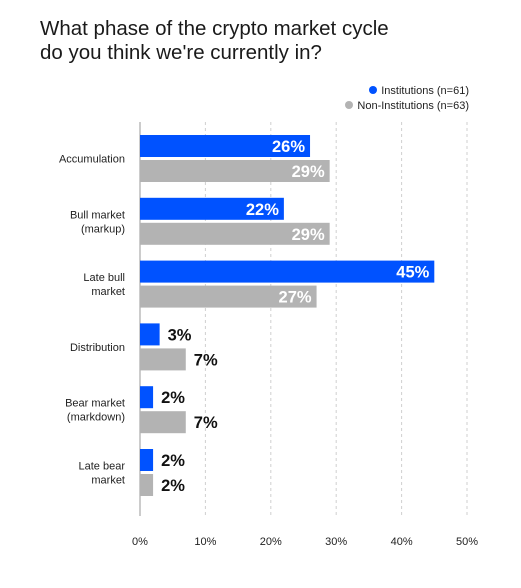 The width and height of the screenshot is (521, 588). What do you see at coordinates (173, 461) in the screenshot?
I see `bar-value-label-institutions-5: 2%` at bounding box center [173, 461].